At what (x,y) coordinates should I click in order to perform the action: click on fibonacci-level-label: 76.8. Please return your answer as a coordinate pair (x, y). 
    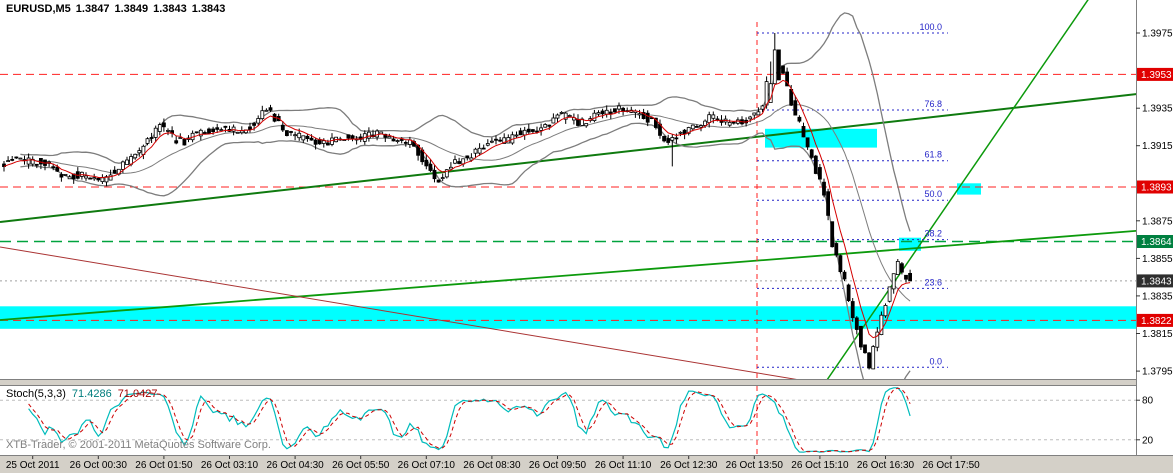
    Looking at the image, I should click on (933, 104).